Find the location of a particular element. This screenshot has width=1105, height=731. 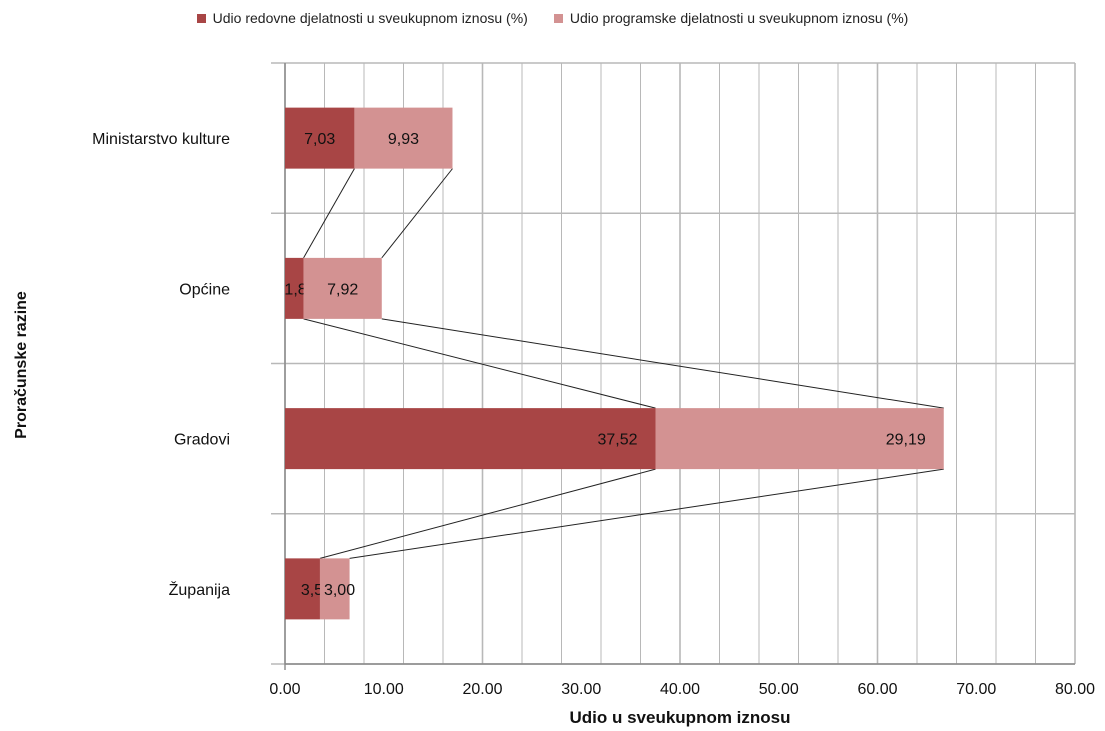

legend-swatch-programske is located at coordinates (558, 18).